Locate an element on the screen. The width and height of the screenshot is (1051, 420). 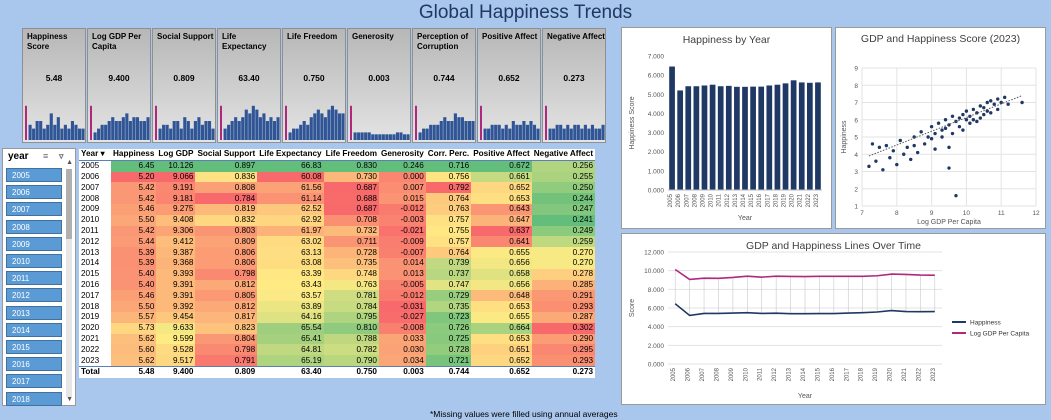
table-cell: 0.764 is located at coordinates (448, 198).